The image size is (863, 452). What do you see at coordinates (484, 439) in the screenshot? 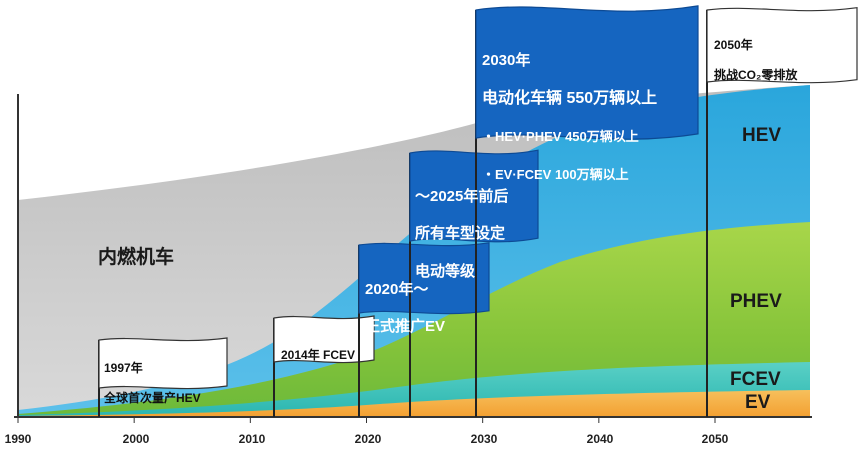
I see `x-tick-2030: 2030` at bounding box center [484, 439].